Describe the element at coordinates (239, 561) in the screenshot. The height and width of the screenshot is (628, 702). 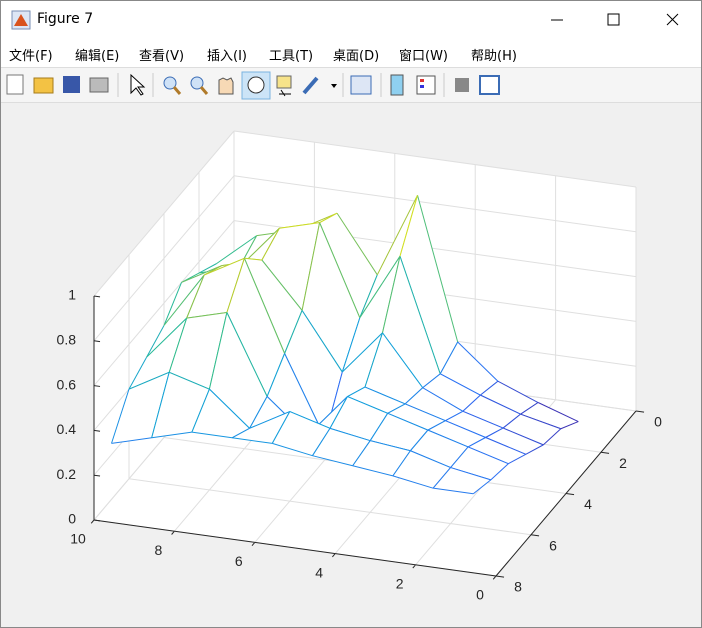
I see `x-tick-label: 6` at that location.